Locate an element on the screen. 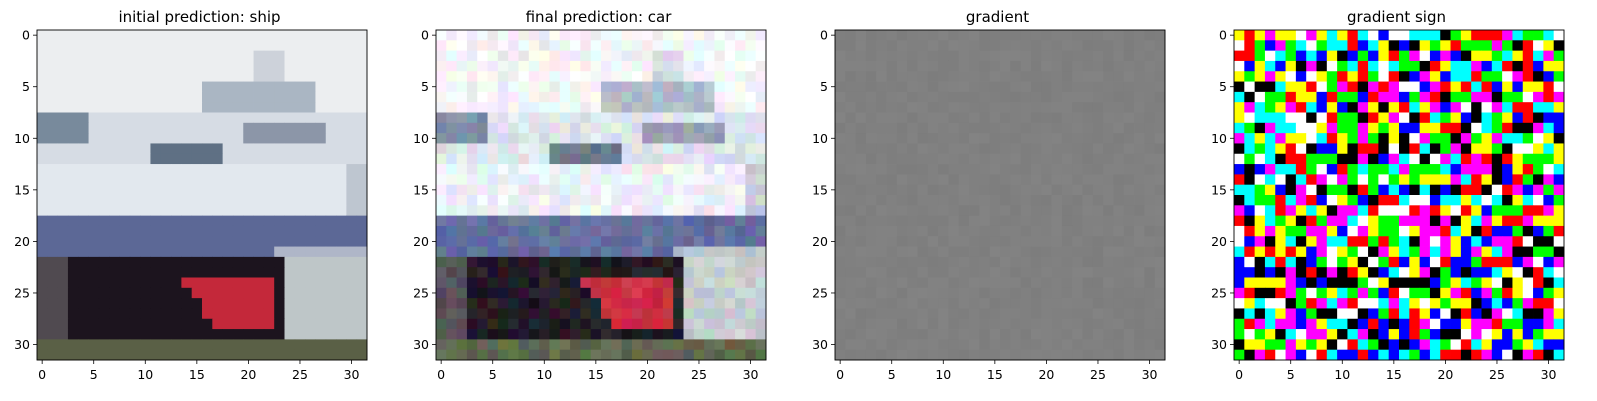 The height and width of the screenshot is (401, 1597). x-tick-label: 30 is located at coordinates (352, 374).